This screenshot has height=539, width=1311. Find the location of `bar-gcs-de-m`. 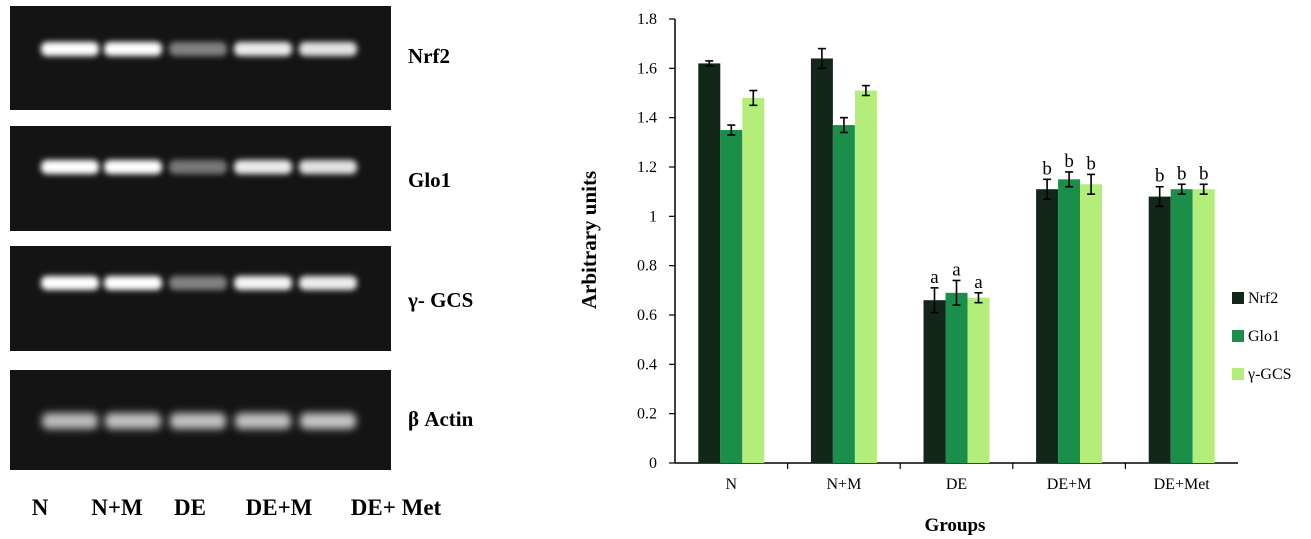

bar-gcs-de-m is located at coordinates (1091, 323).